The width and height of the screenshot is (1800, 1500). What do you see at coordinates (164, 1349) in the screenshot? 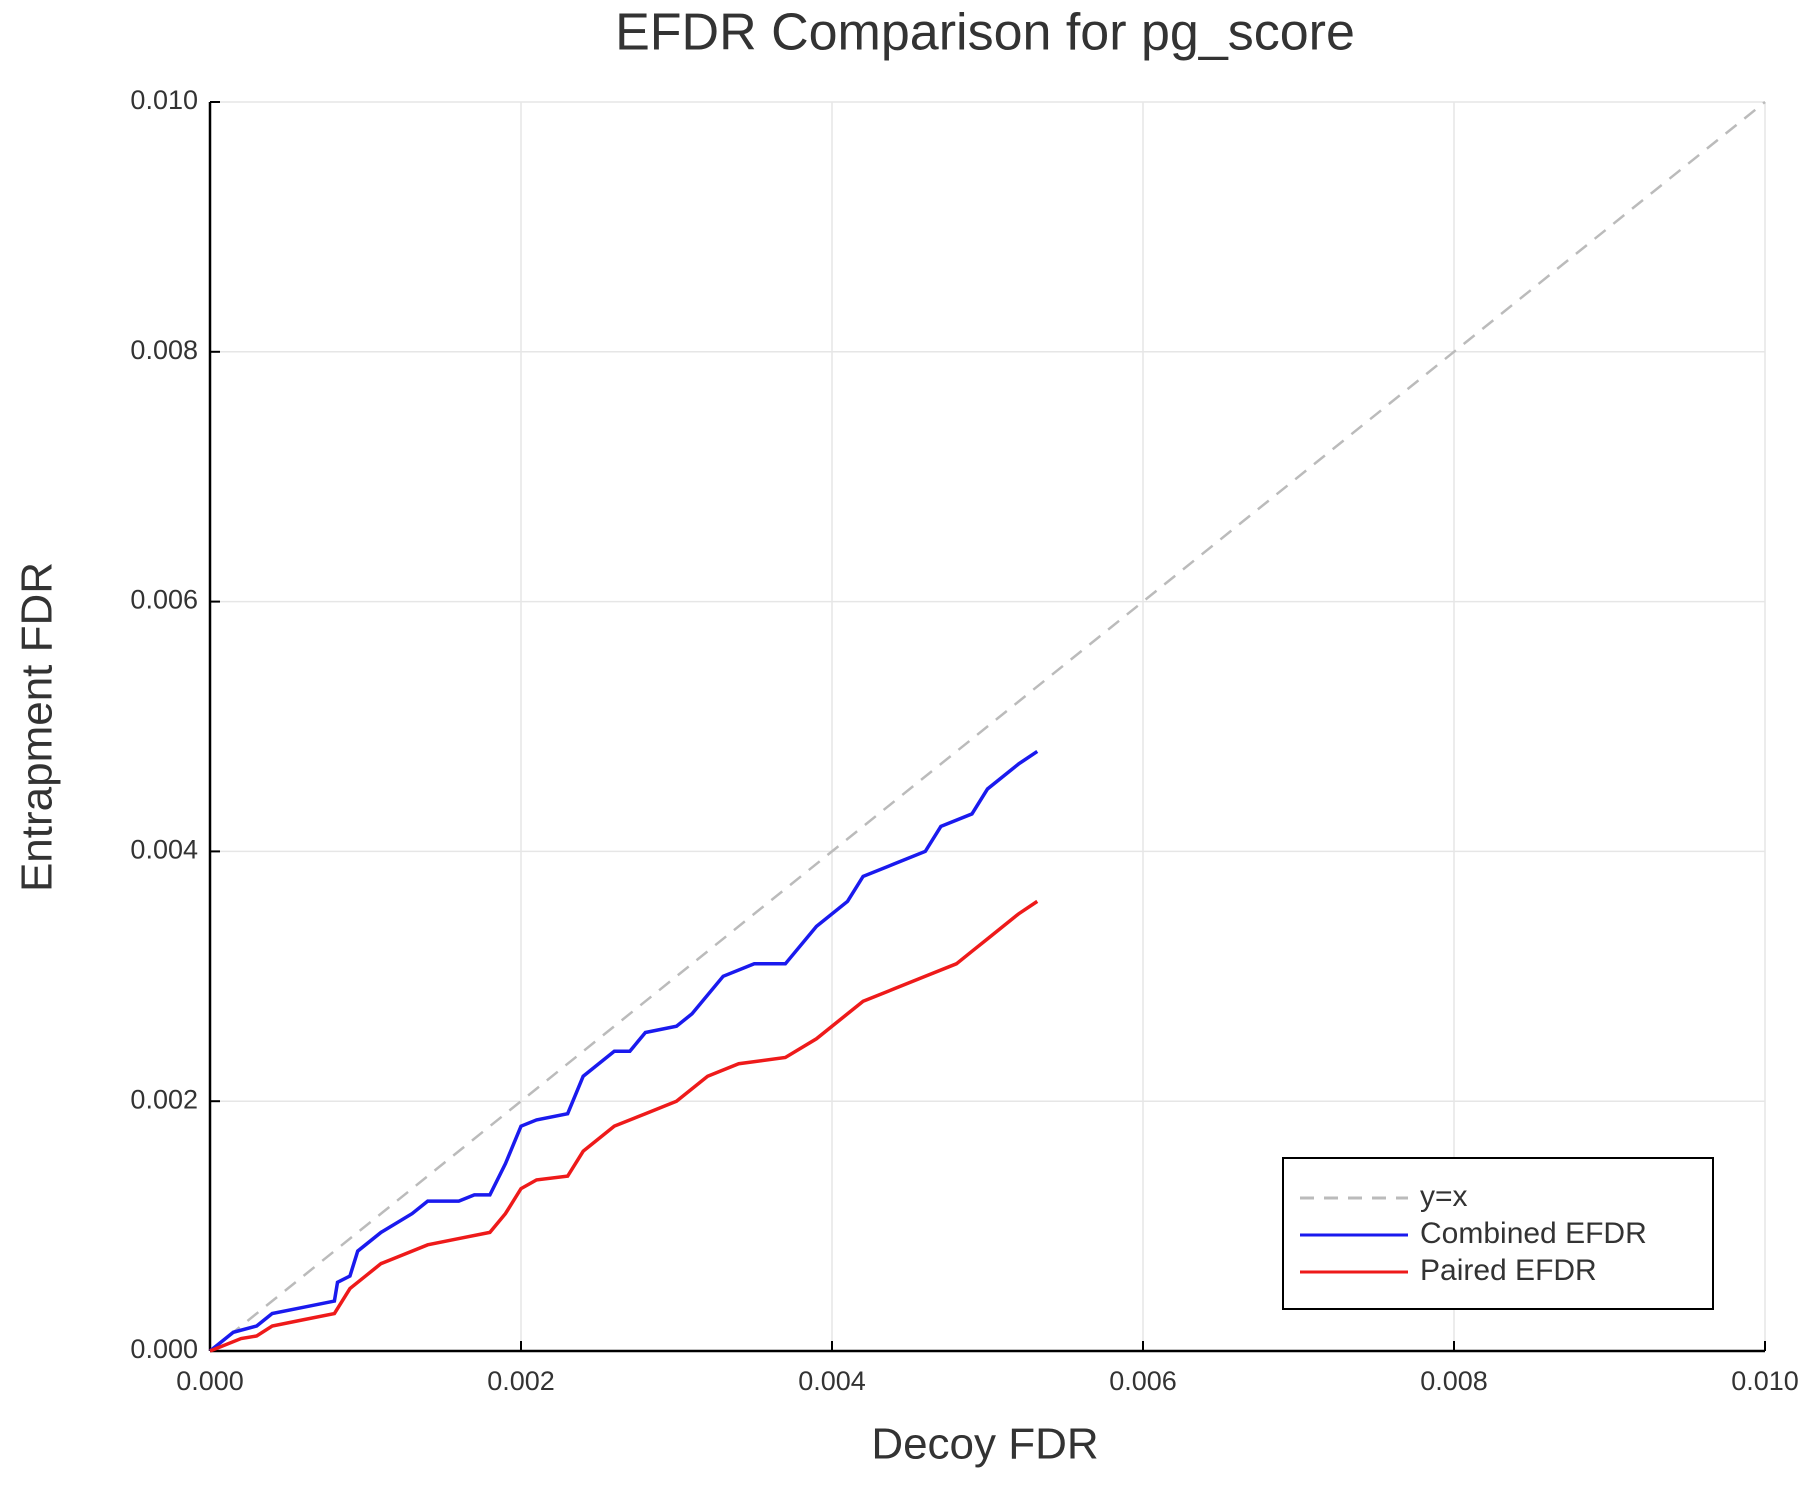
I see `y-tick-label: 0.000` at bounding box center [164, 1349].